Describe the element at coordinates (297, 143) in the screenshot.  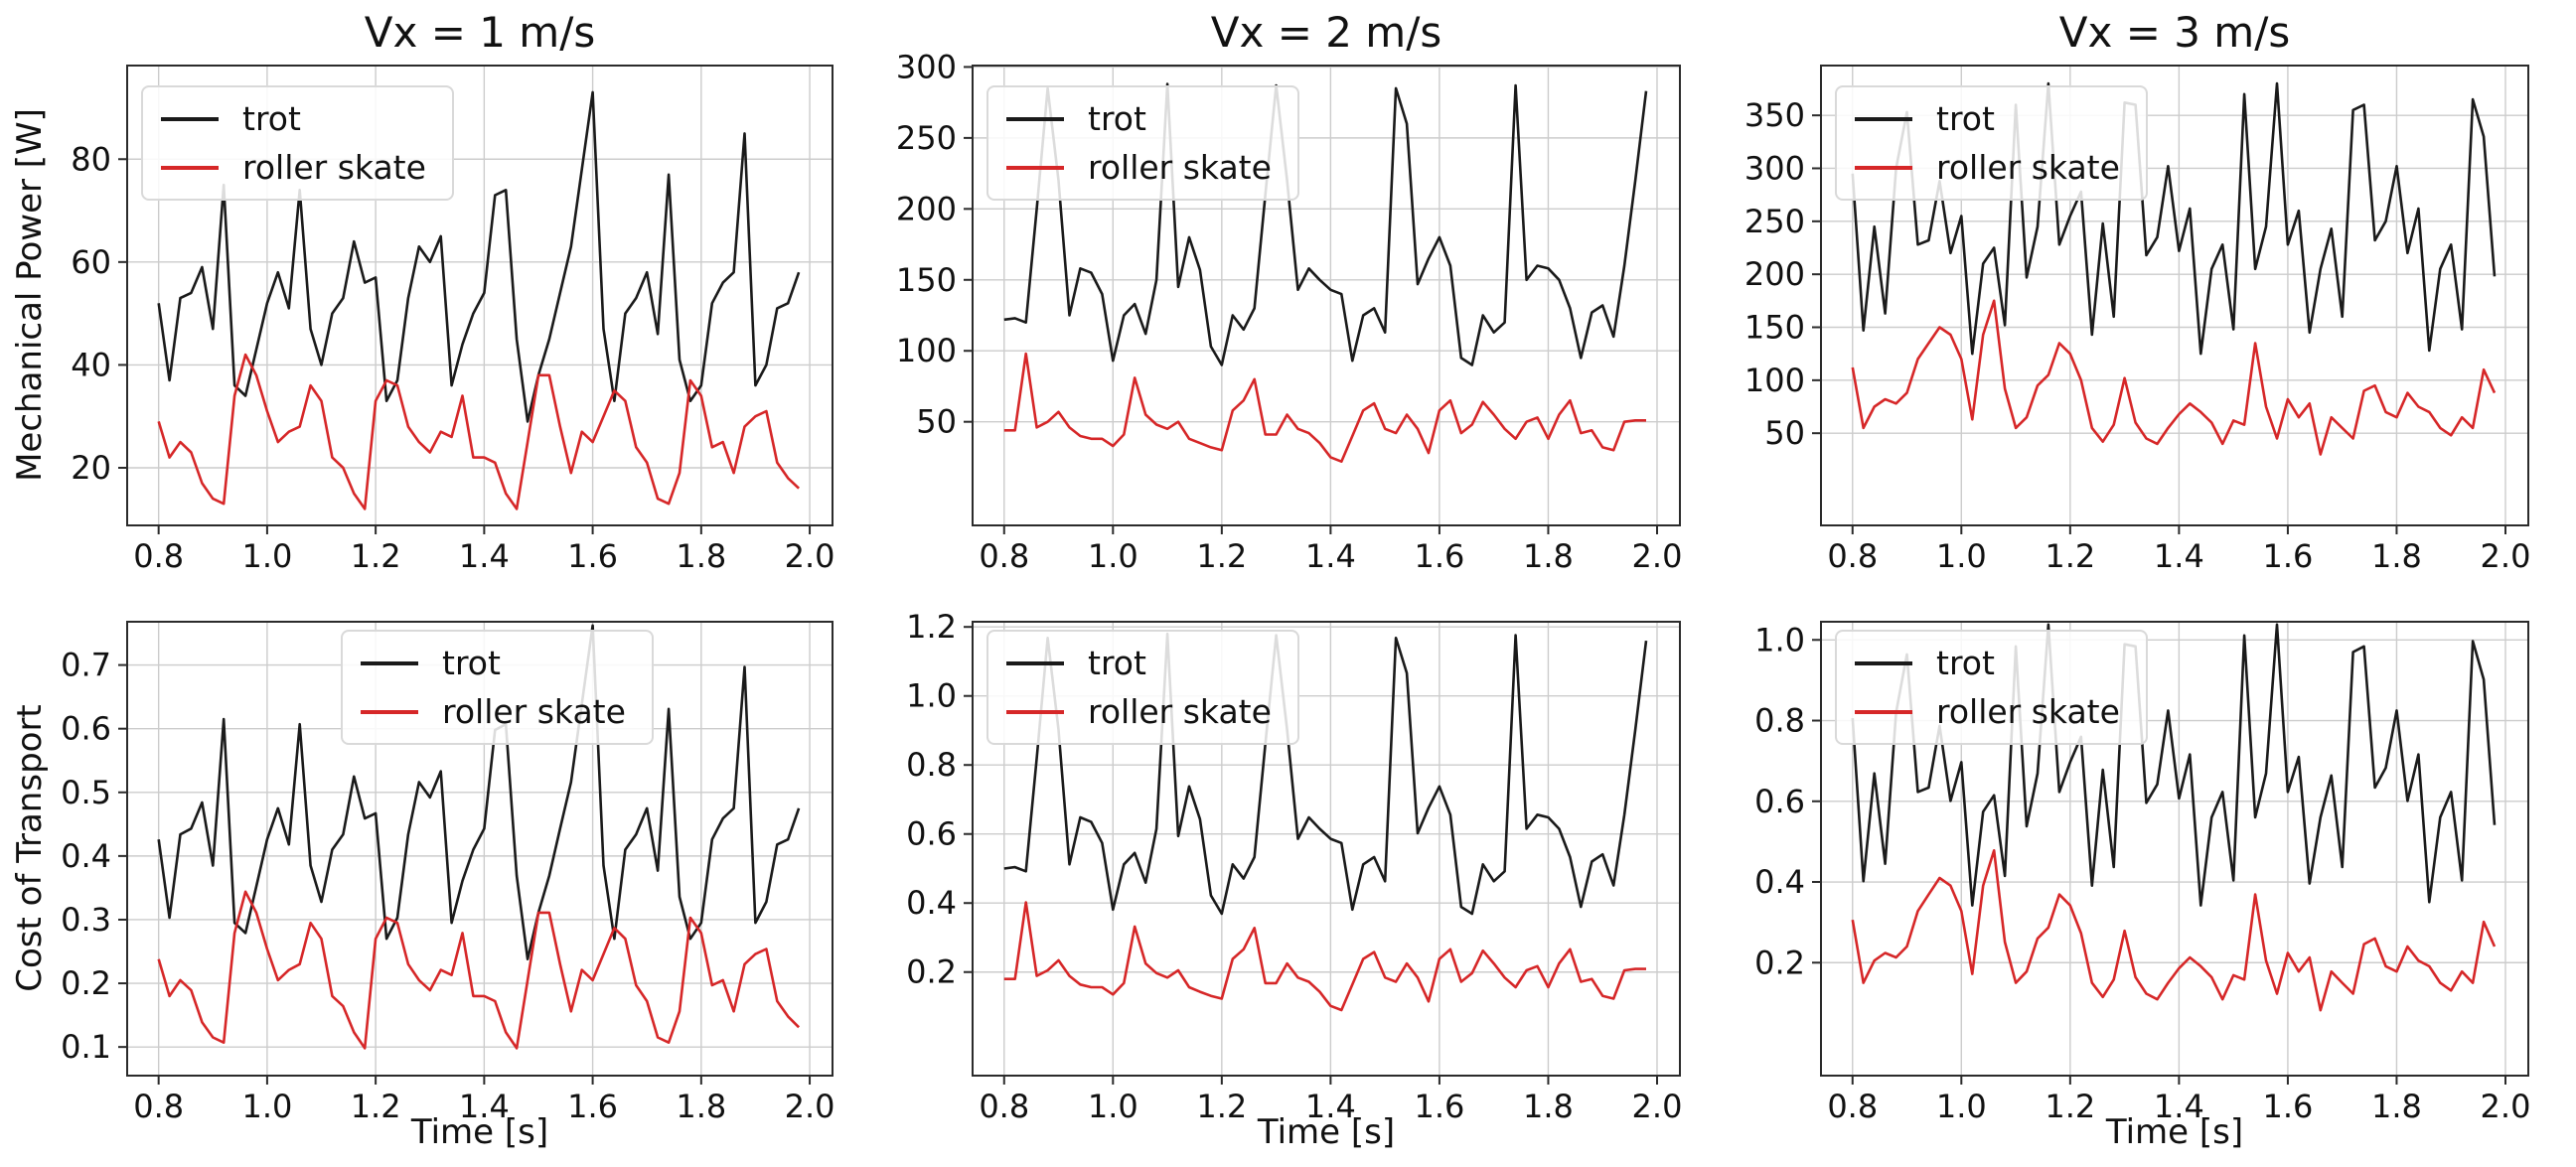
I see `legend-vx1-power: trot roller skate` at that location.